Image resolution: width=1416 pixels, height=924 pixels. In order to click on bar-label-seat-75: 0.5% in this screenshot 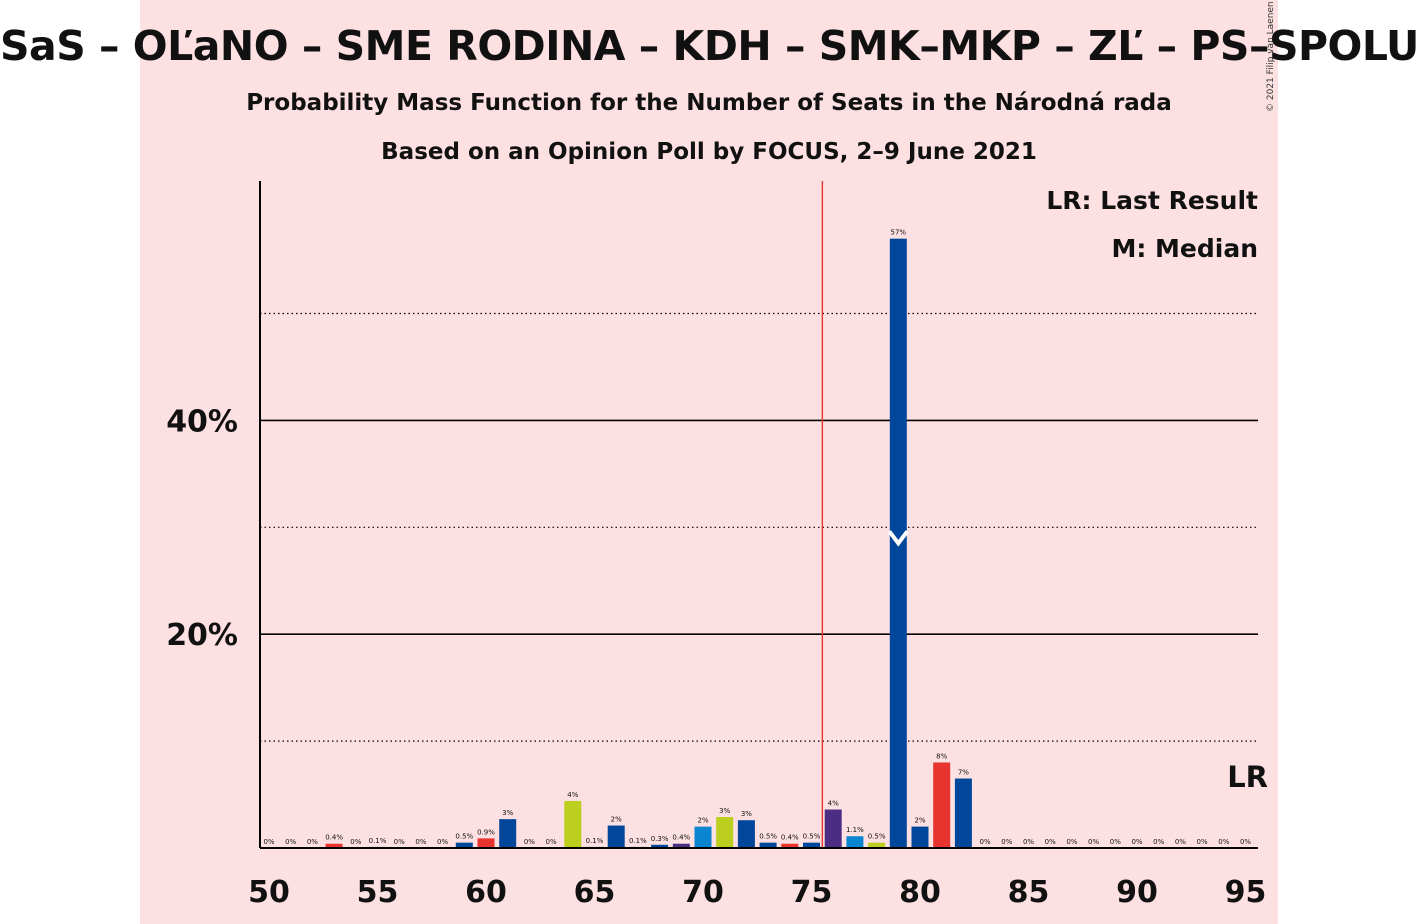, I will do `click(812, 837)`.